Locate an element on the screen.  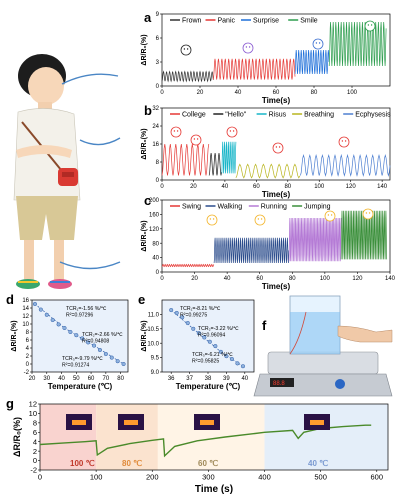
x-tick-label: 20 is located at coordinates (32, 379).